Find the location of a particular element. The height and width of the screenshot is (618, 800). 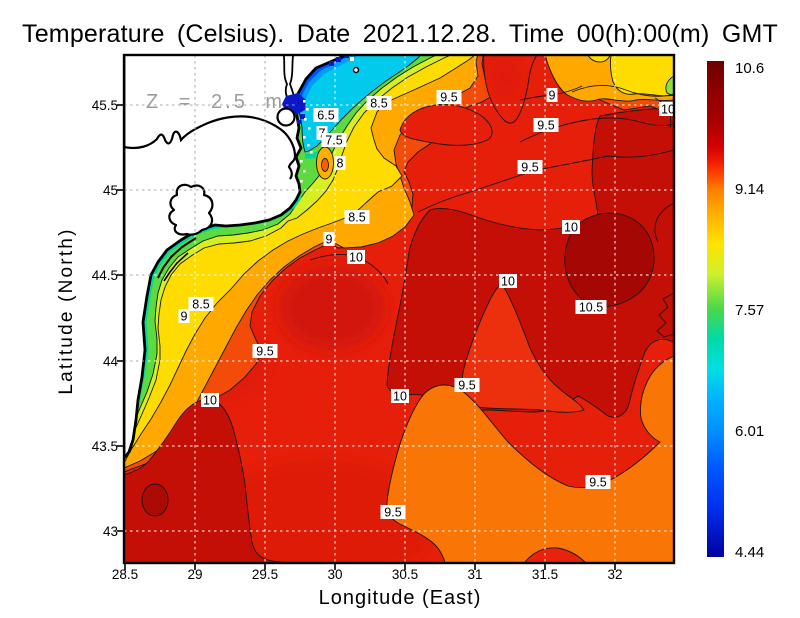

svg-text: 7.5 is located at coordinates (333, 141).